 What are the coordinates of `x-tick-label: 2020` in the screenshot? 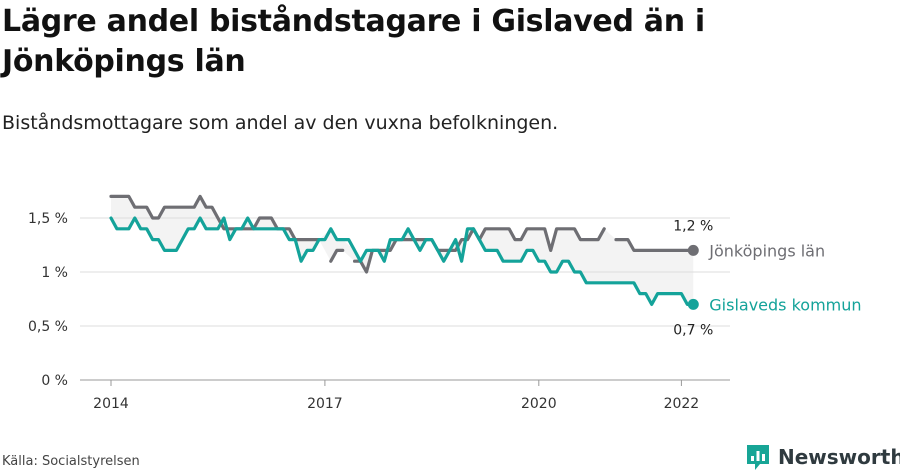 It's located at (539, 404).